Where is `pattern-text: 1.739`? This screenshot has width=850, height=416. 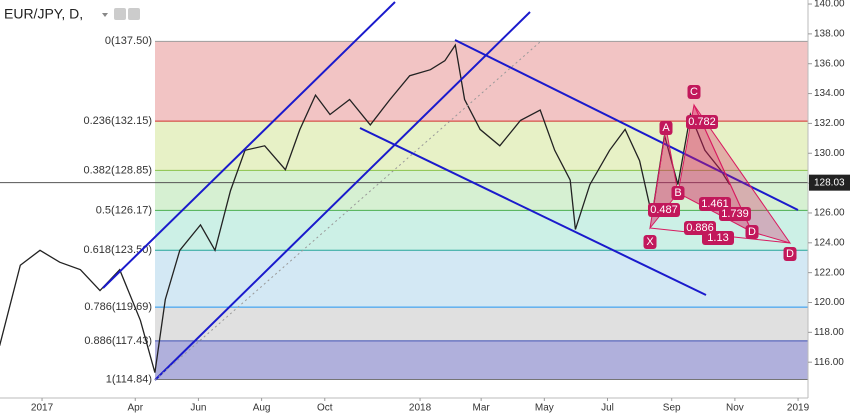
pattern-text: 1.739 is located at coordinates (735, 214).